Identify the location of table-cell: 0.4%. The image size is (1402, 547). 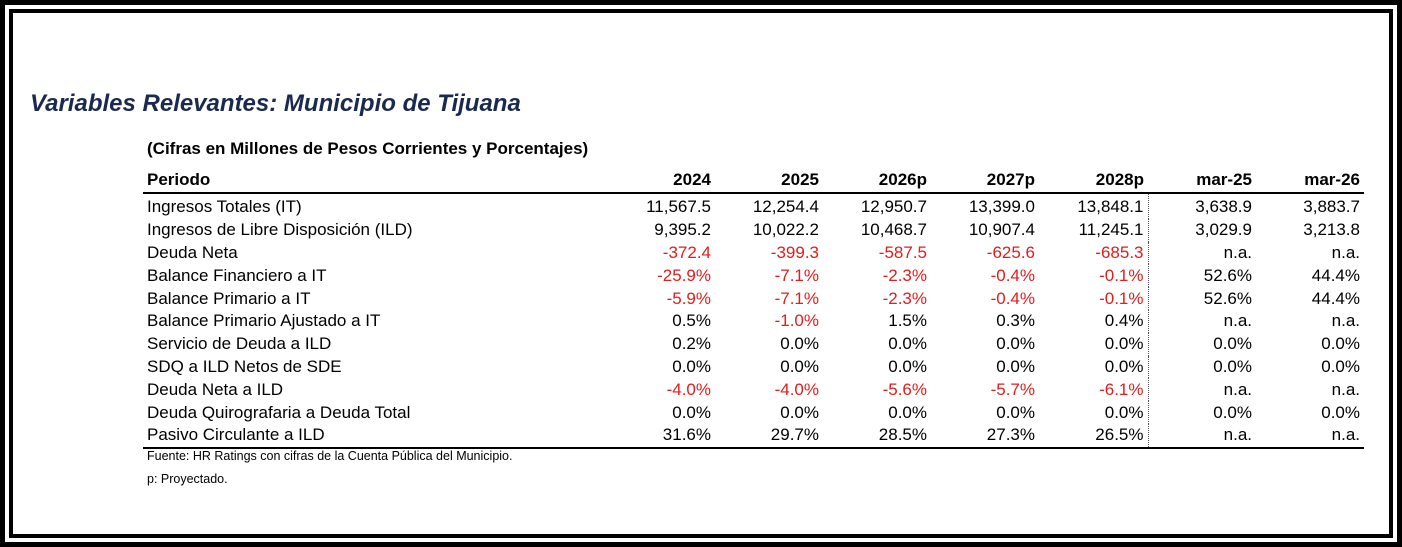
(1094, 321).